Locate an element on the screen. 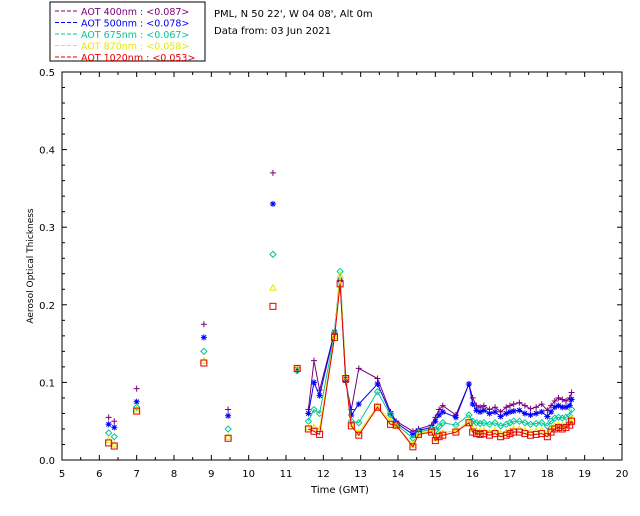  x-tick-label: 17 is located at coordinates (510, 474).